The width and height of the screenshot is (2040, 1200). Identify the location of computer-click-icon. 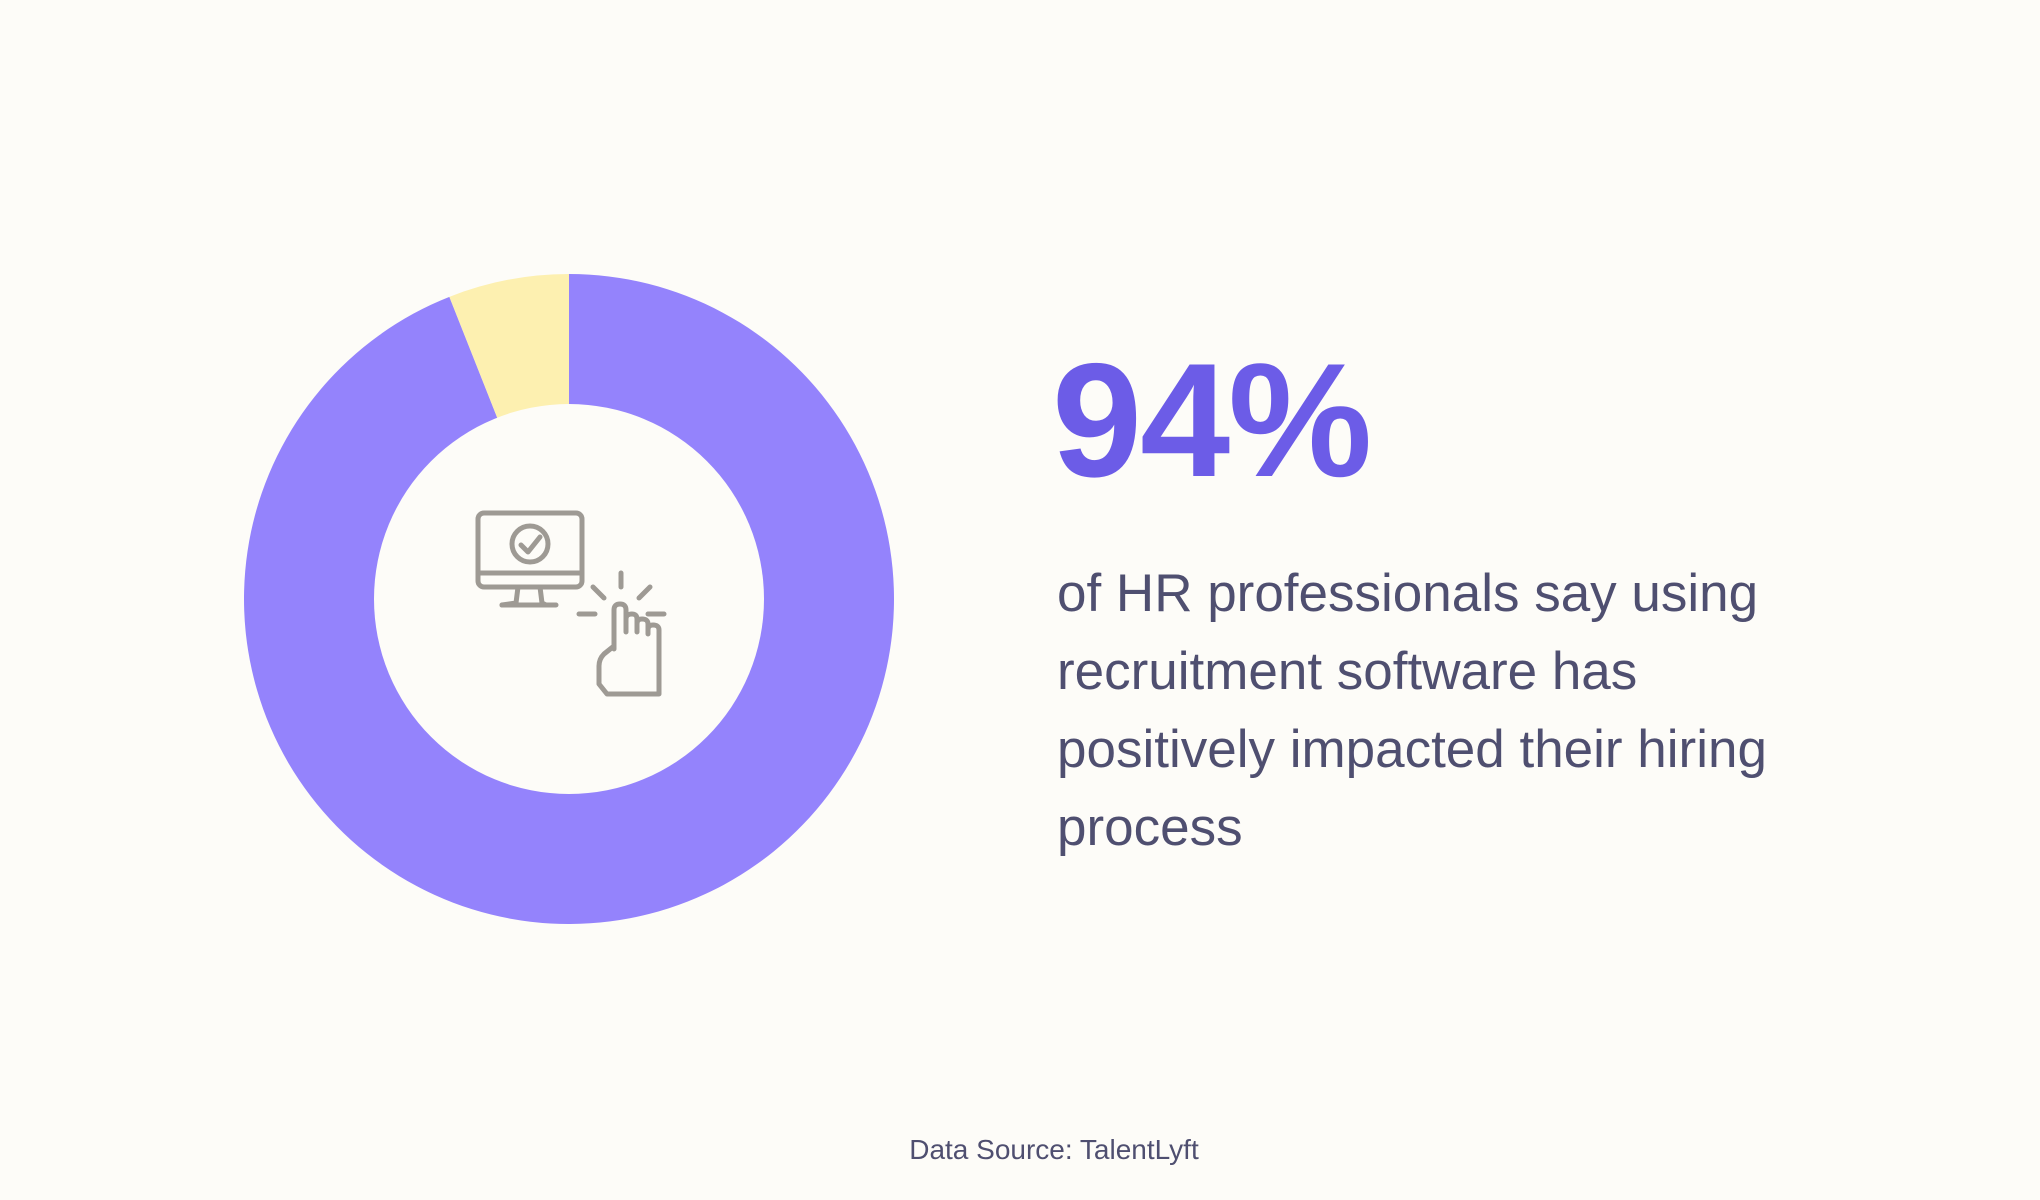
(571, 603).